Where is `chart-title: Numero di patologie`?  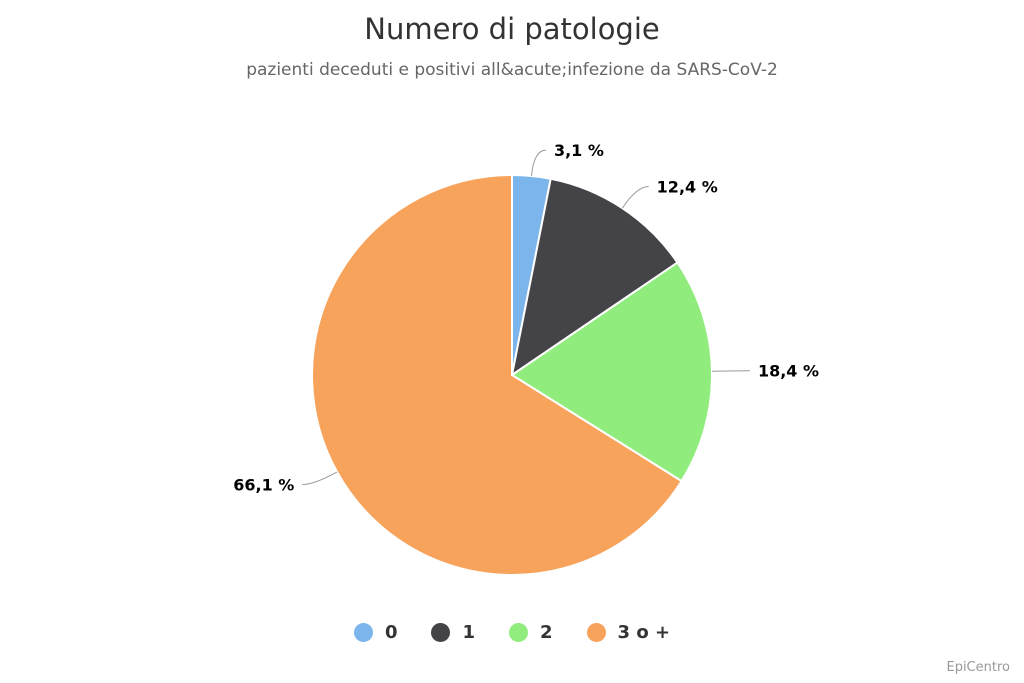
chart-title: Numero di patologie is located at coordinates (512, 29).